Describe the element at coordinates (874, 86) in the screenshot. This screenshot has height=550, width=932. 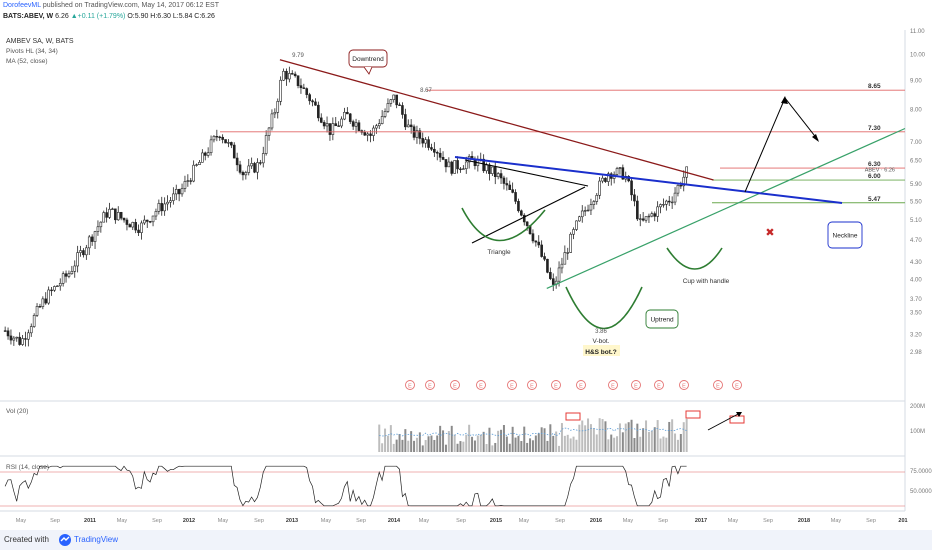
I see `level-label: 8.65` at that location.